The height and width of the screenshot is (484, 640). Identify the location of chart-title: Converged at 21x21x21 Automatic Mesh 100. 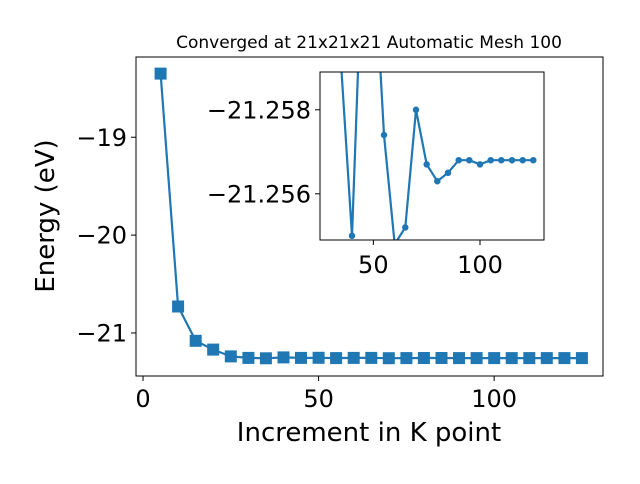
(369, 43).